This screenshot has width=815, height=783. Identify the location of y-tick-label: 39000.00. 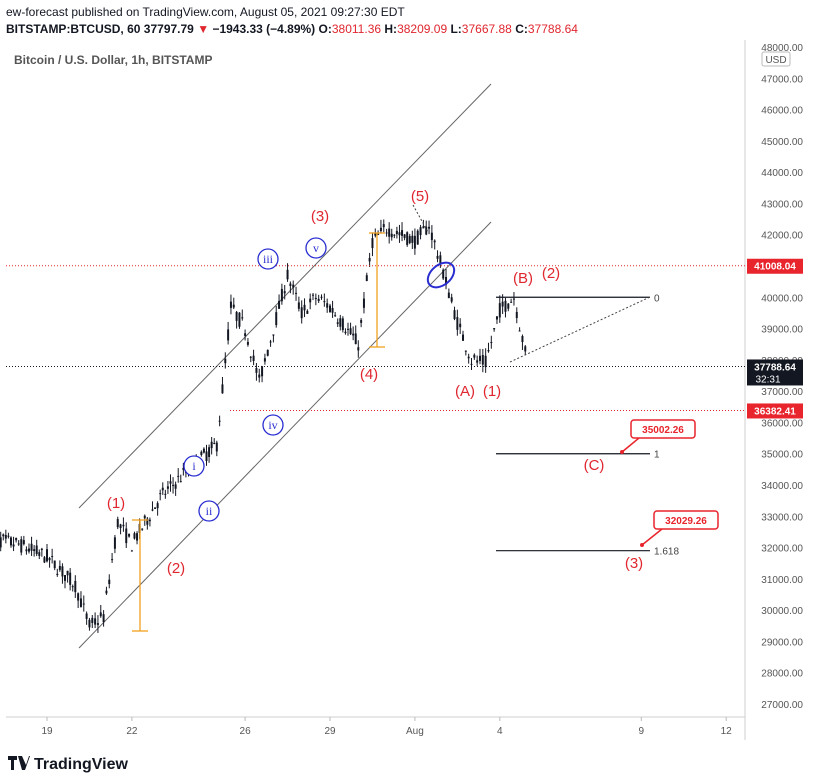
(782, 330).